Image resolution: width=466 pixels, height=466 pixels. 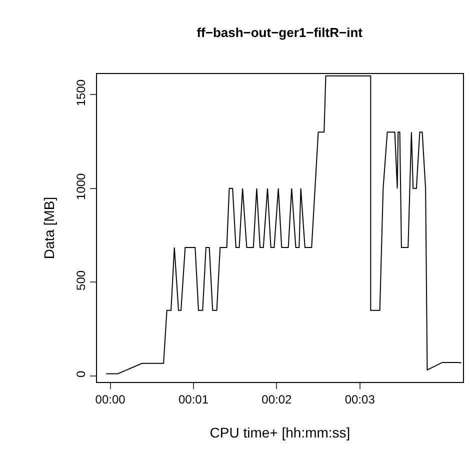 What do you see at coordinates (81, 374) in the screenshot?
I see `y-tick-label: 0` at bounding box center [81, 374].